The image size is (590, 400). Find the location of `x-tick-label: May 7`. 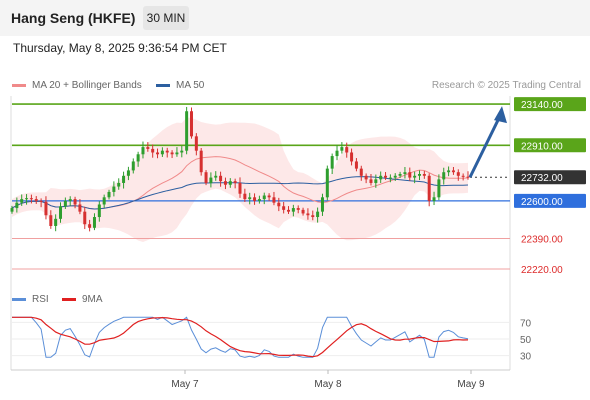

x-tick-label: May 7 is located at coordinates (185, 384).